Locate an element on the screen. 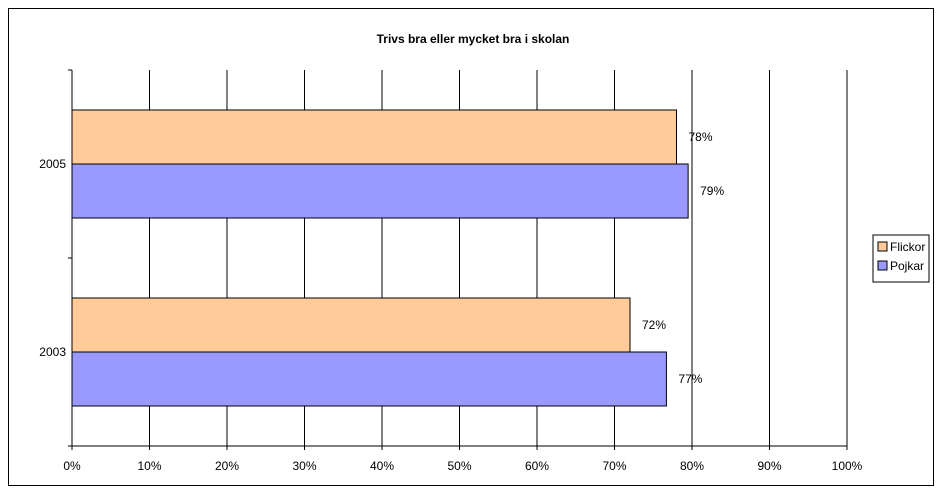 Image resolution: width=946 pixels, height=493 pixels. x-tick-label: 40% is located at coordinates (382, 466).